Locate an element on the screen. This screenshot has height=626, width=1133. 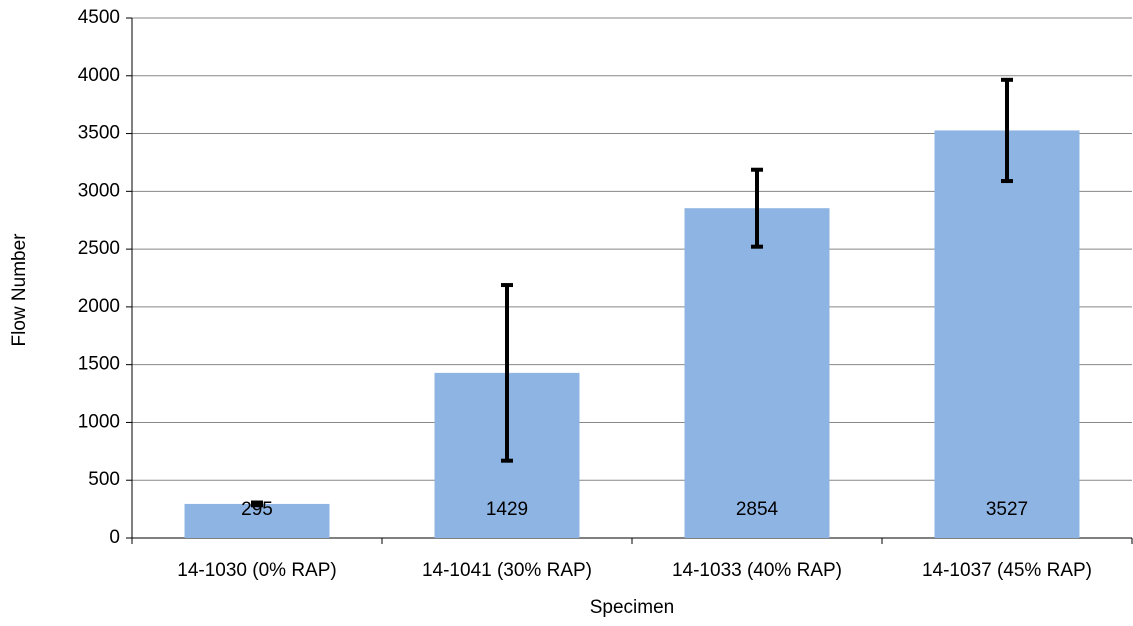
data-label: 3527 is located at coordinates (1007, 509).